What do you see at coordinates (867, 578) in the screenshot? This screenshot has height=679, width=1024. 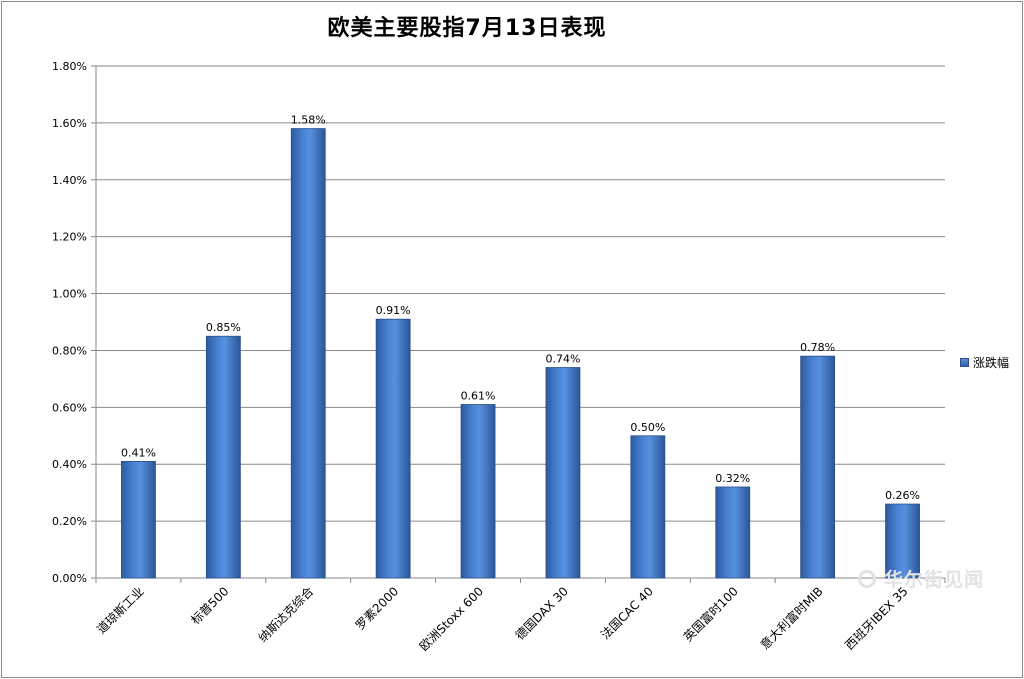 I see `watermark-logo-icon` at bounding box center [867, 578].